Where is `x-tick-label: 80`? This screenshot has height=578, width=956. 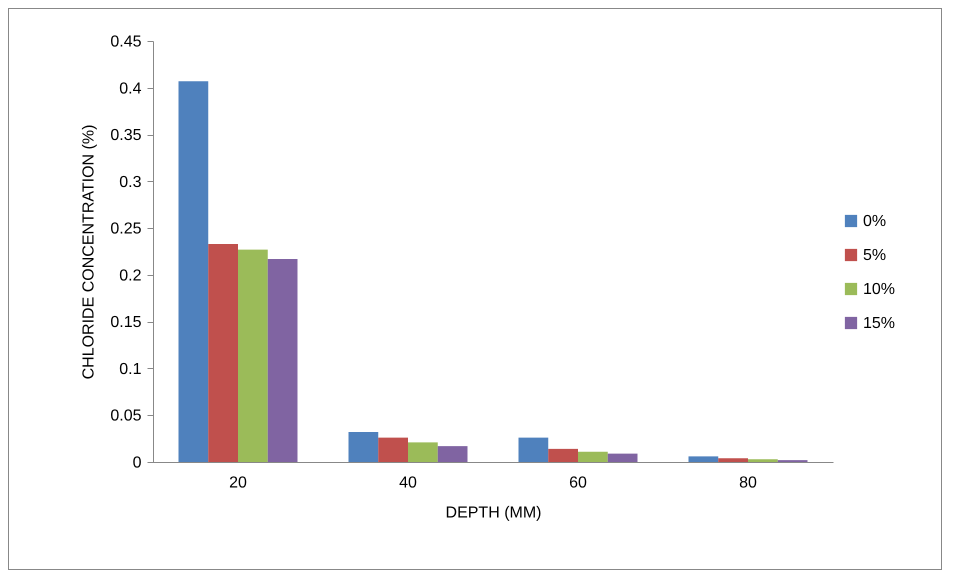
x-tick-label: 80 is located at coordinates (748, 483).